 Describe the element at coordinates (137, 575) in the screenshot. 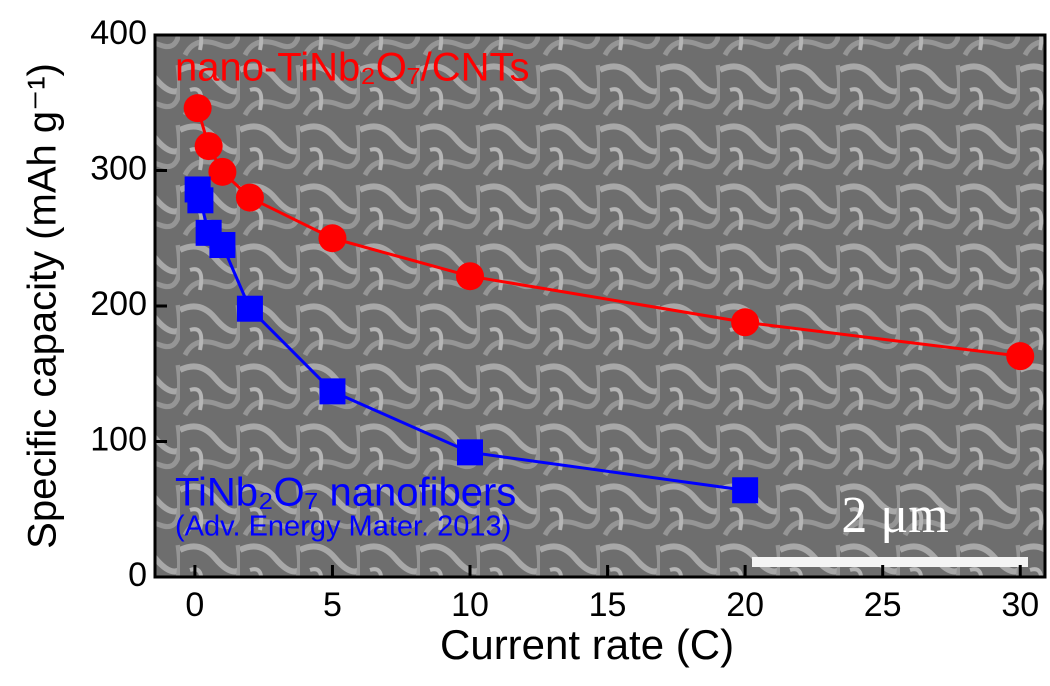

I see `y-tick-label: 0` at that location.